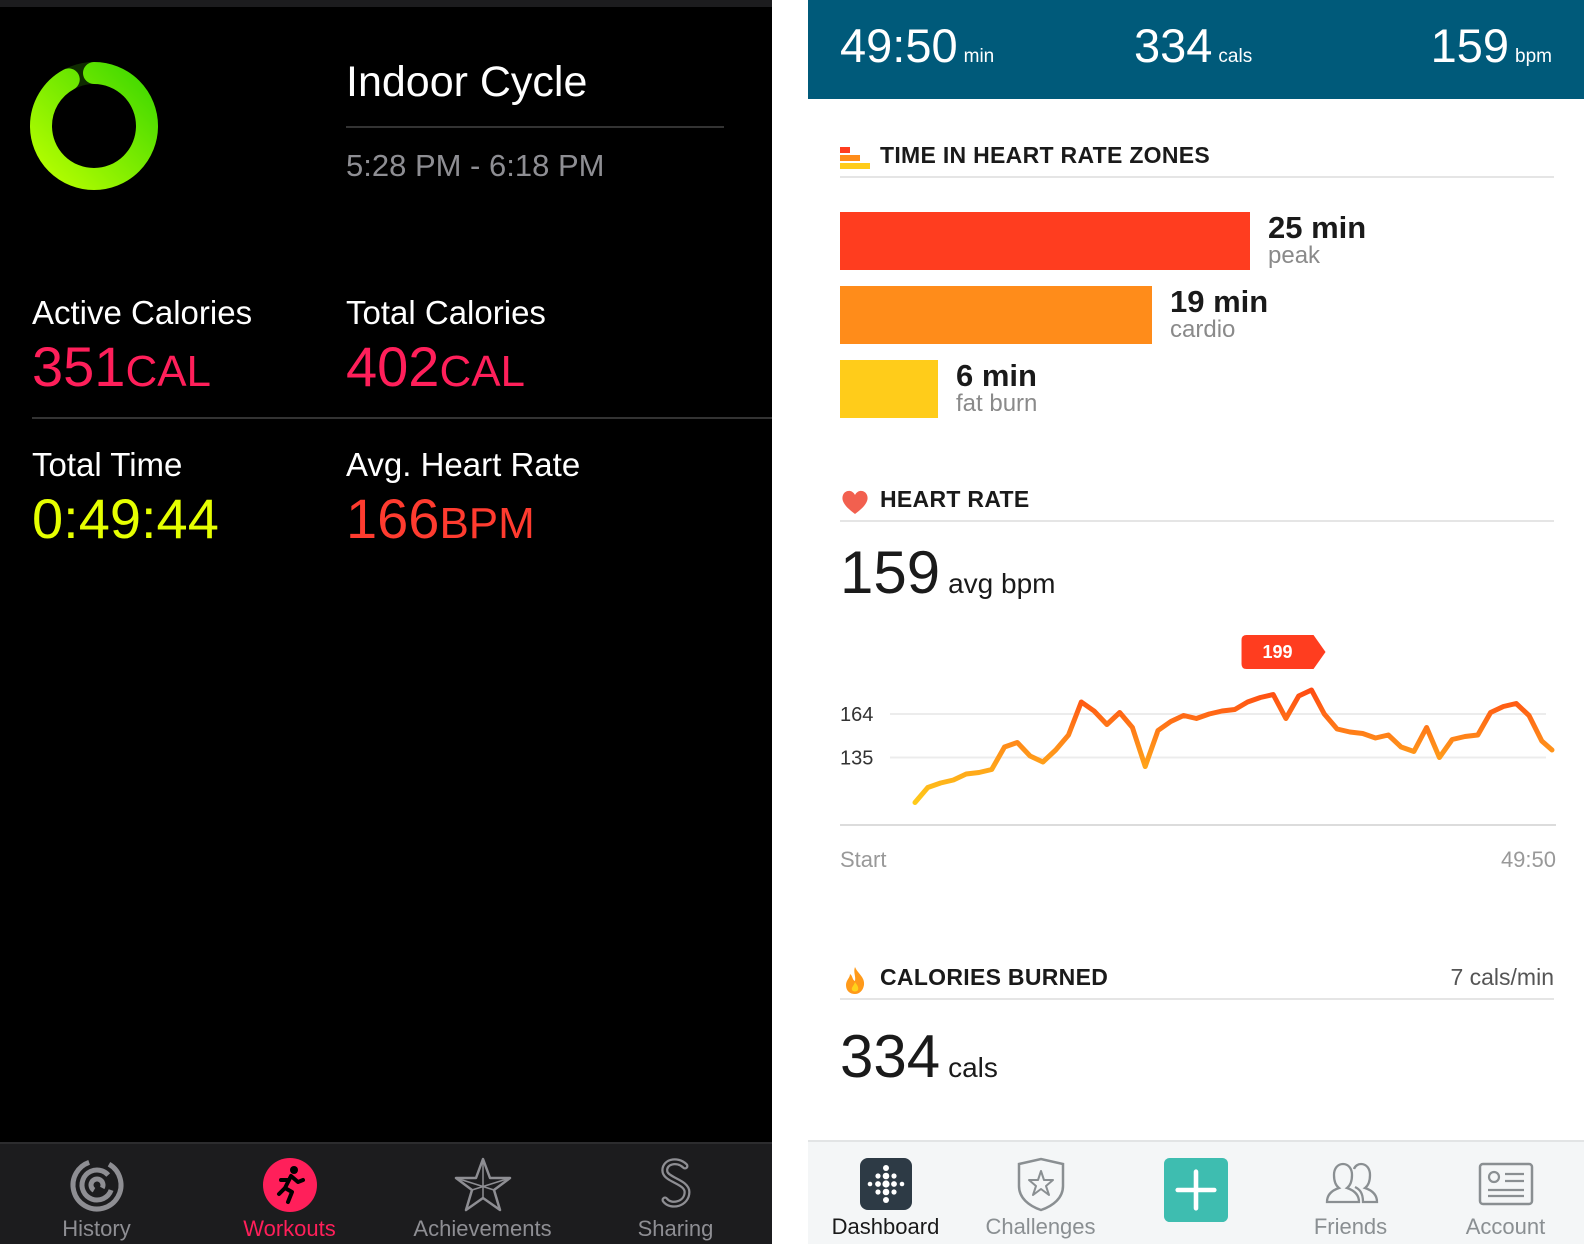  What do you see at coordinates (1203, 329) in the screenshot?
I see `zone-label: cardio` at bounding box center [1203, 329].